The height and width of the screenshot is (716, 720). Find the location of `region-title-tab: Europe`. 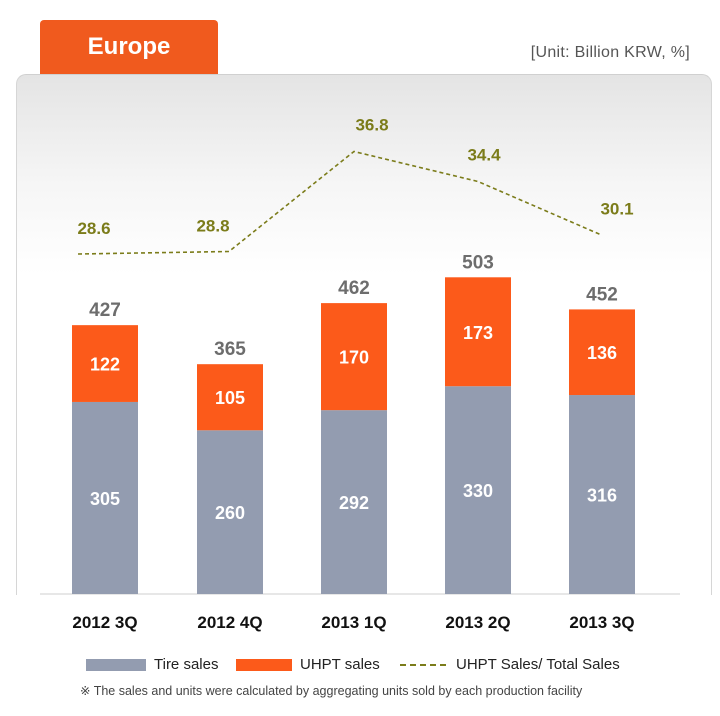

region-title-tab: Europe is located at coordinates (129, 47).